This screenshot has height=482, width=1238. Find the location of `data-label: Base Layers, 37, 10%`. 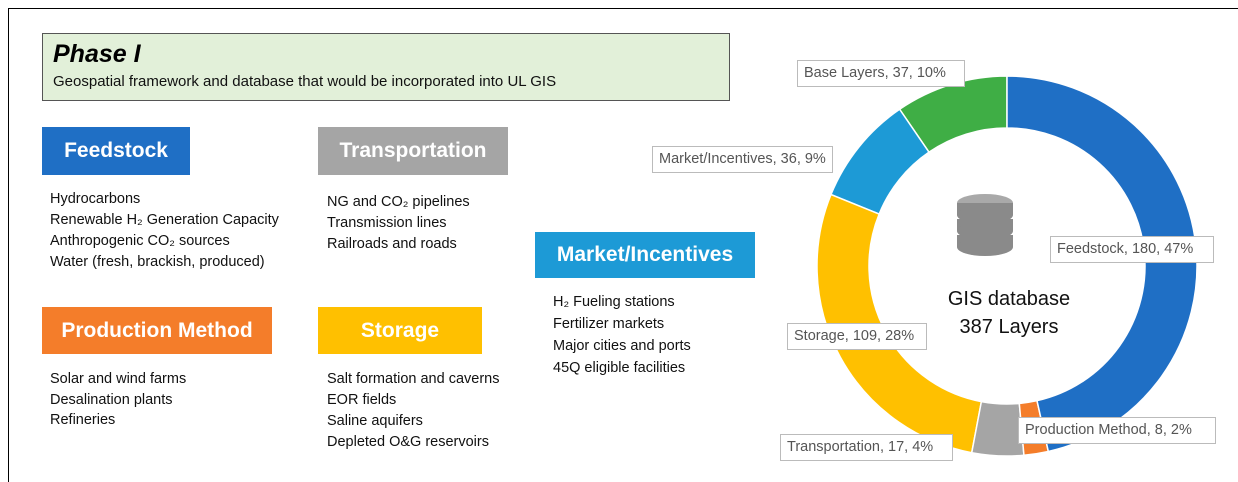

data-label: Base Layers, 37, 10% is located at coordinates (881, 73).